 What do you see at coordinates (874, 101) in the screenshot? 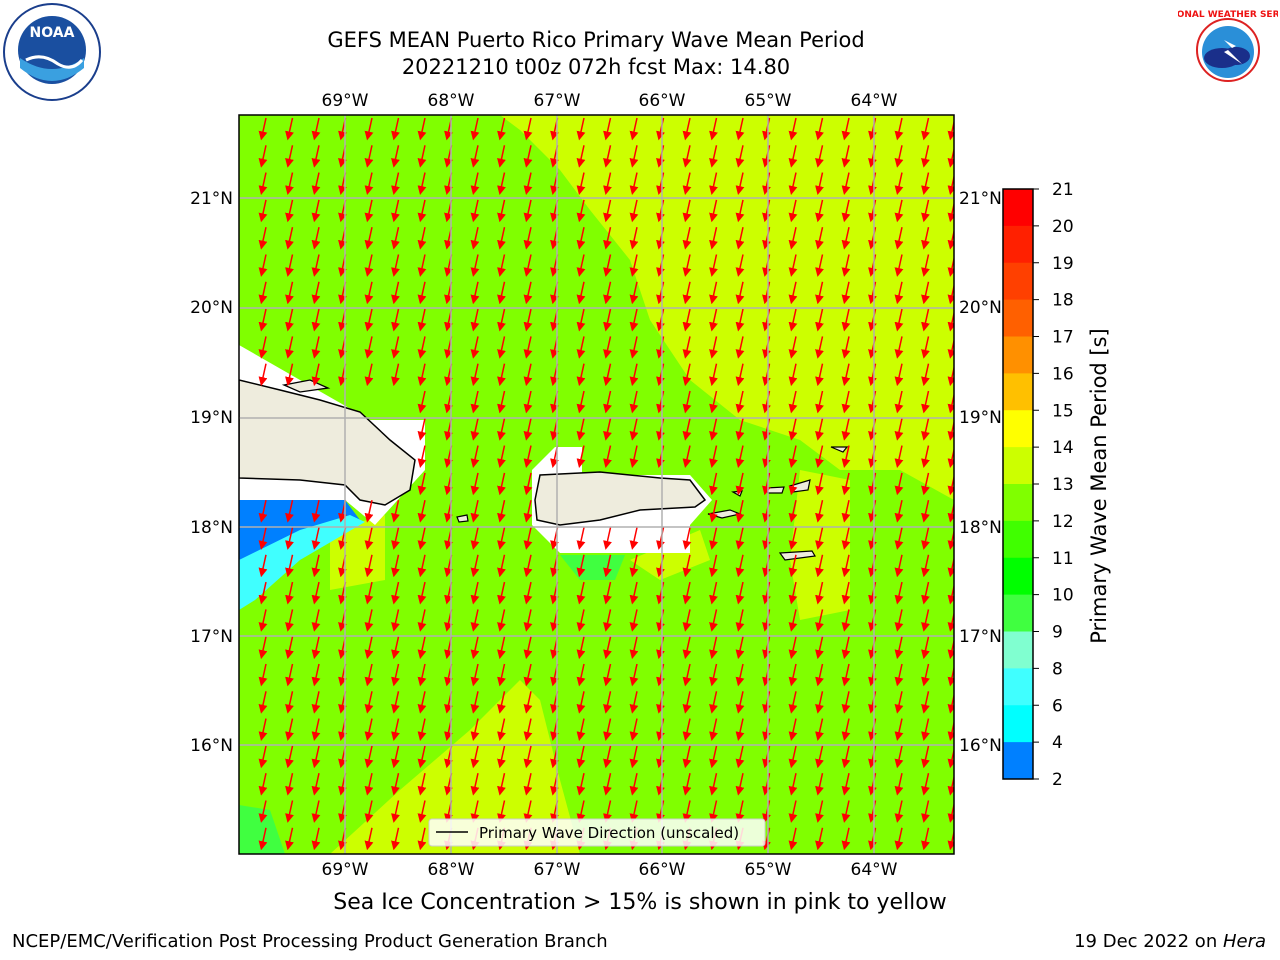
I see `lon-label: 64°W` at bounding box center [874, 101].